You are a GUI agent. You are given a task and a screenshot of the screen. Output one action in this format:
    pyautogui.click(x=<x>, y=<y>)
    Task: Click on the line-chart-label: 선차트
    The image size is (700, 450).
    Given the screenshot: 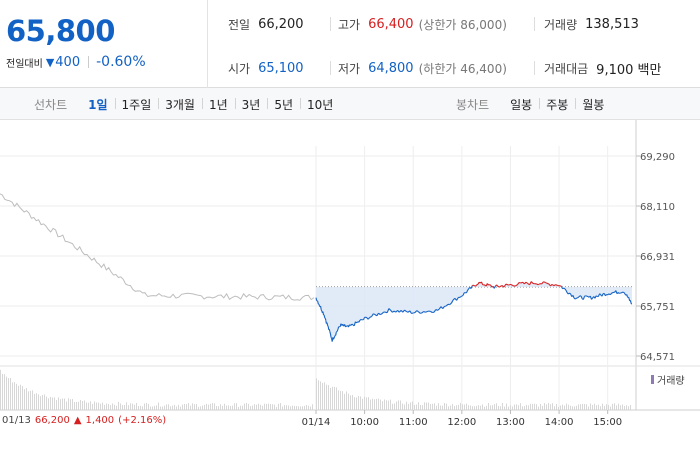 What is the action you would take?
    pyautogui.click(x=51, y=104)
    